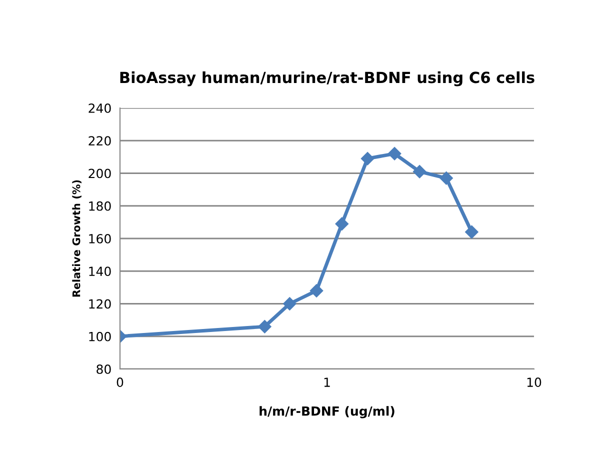  What do you see at coordinates (100, 304) in the screenshot?
I see `y-tick-label: 120` at bounding box center [100, 304].